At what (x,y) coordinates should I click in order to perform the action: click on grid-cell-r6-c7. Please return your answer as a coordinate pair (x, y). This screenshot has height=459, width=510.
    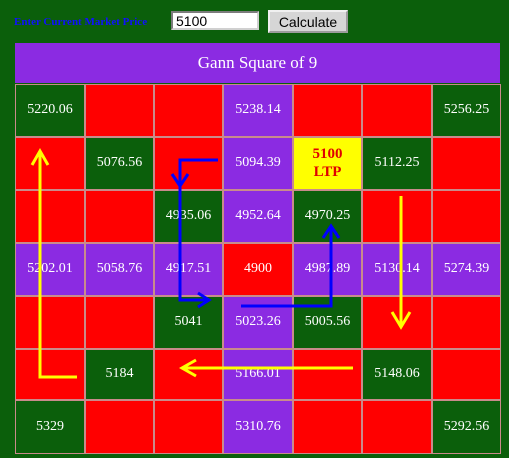
    Looking at the image, I should click on (466, 374).